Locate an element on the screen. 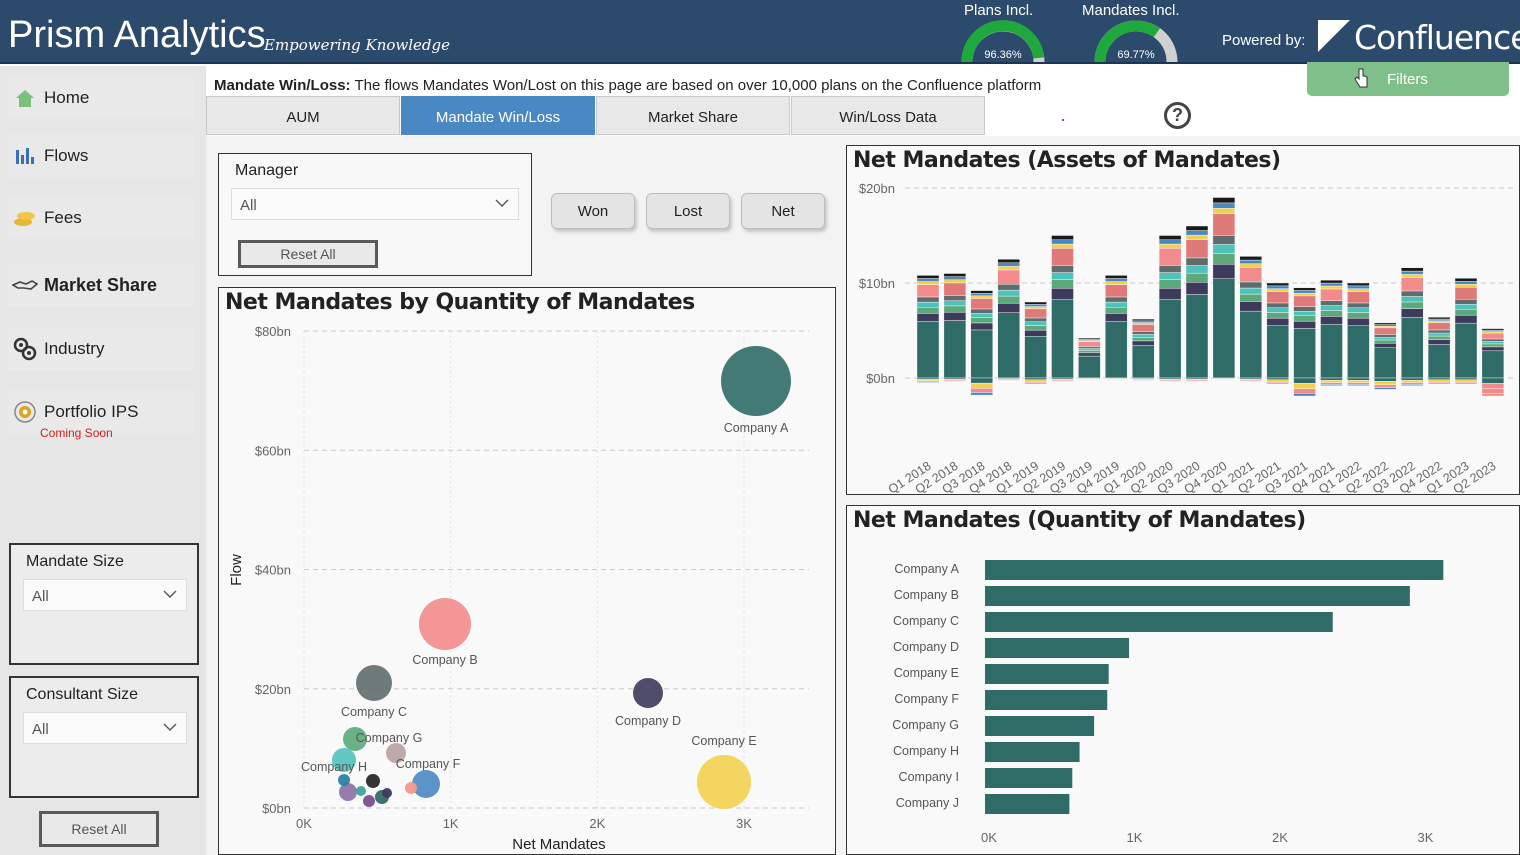 This screenshot has width=1520, height=855. y-tick-label: Company J is located at coordinates (927, 803).